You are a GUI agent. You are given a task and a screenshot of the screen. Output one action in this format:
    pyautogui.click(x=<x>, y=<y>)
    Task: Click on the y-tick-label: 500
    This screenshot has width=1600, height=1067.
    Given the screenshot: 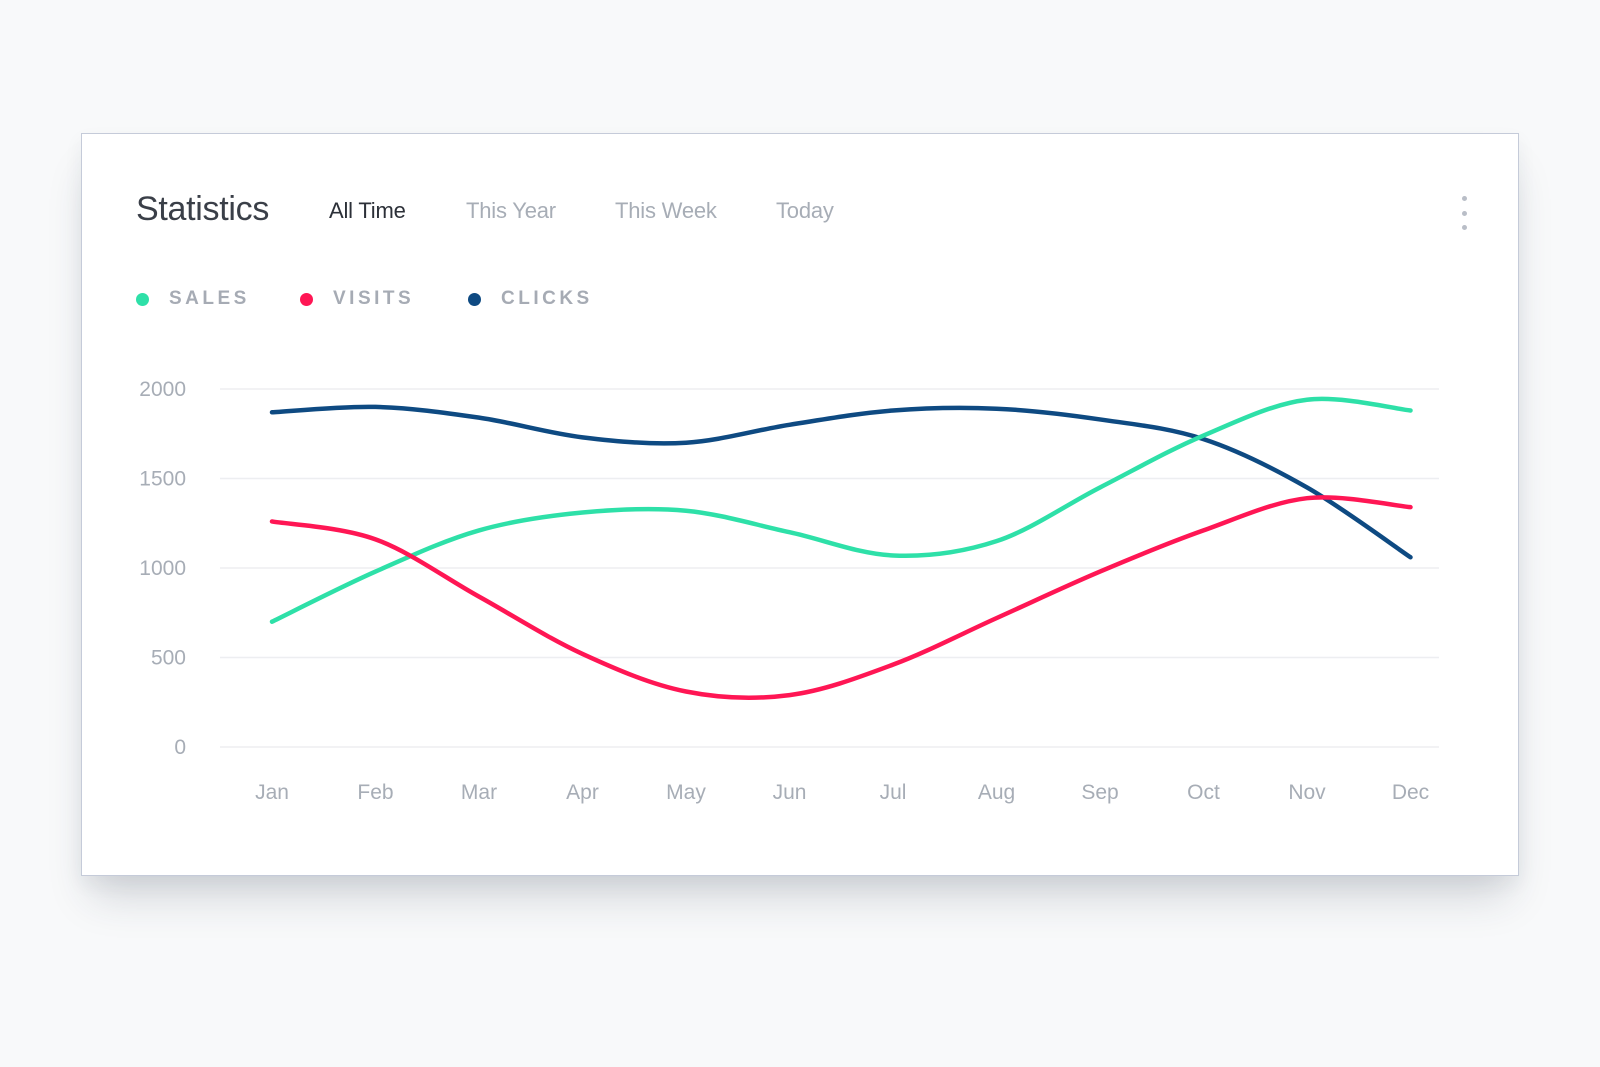 What is the action you would take?
    pyautogui.click(x=168, y=658)
    